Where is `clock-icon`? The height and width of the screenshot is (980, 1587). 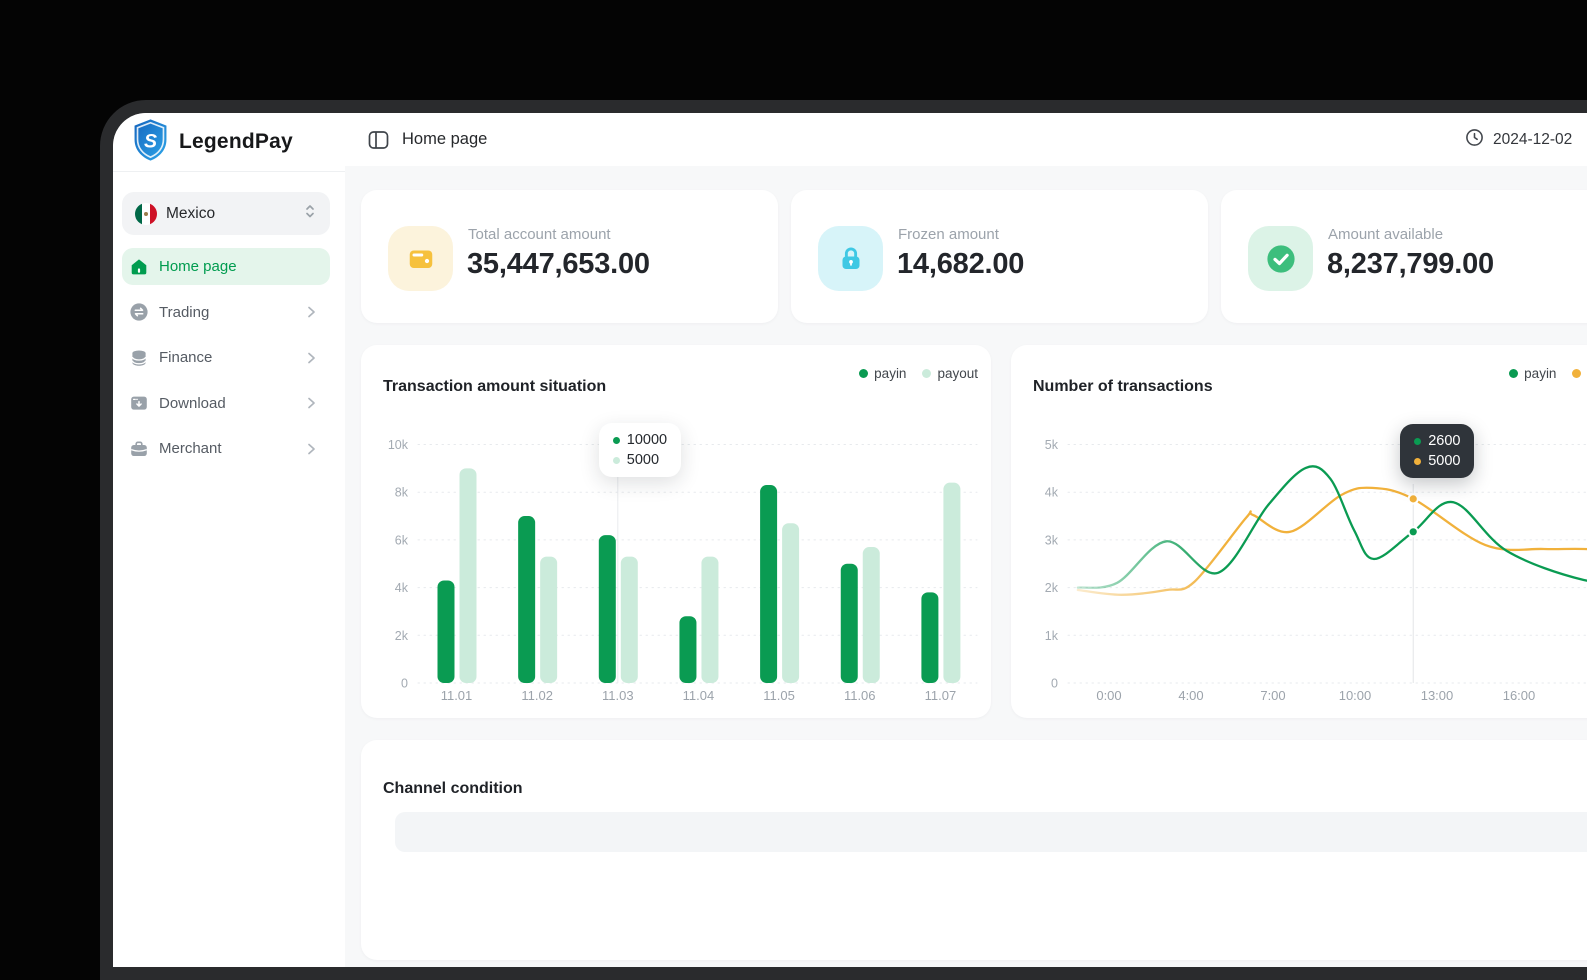 clock-icon is located at coordinates (1474, 140).